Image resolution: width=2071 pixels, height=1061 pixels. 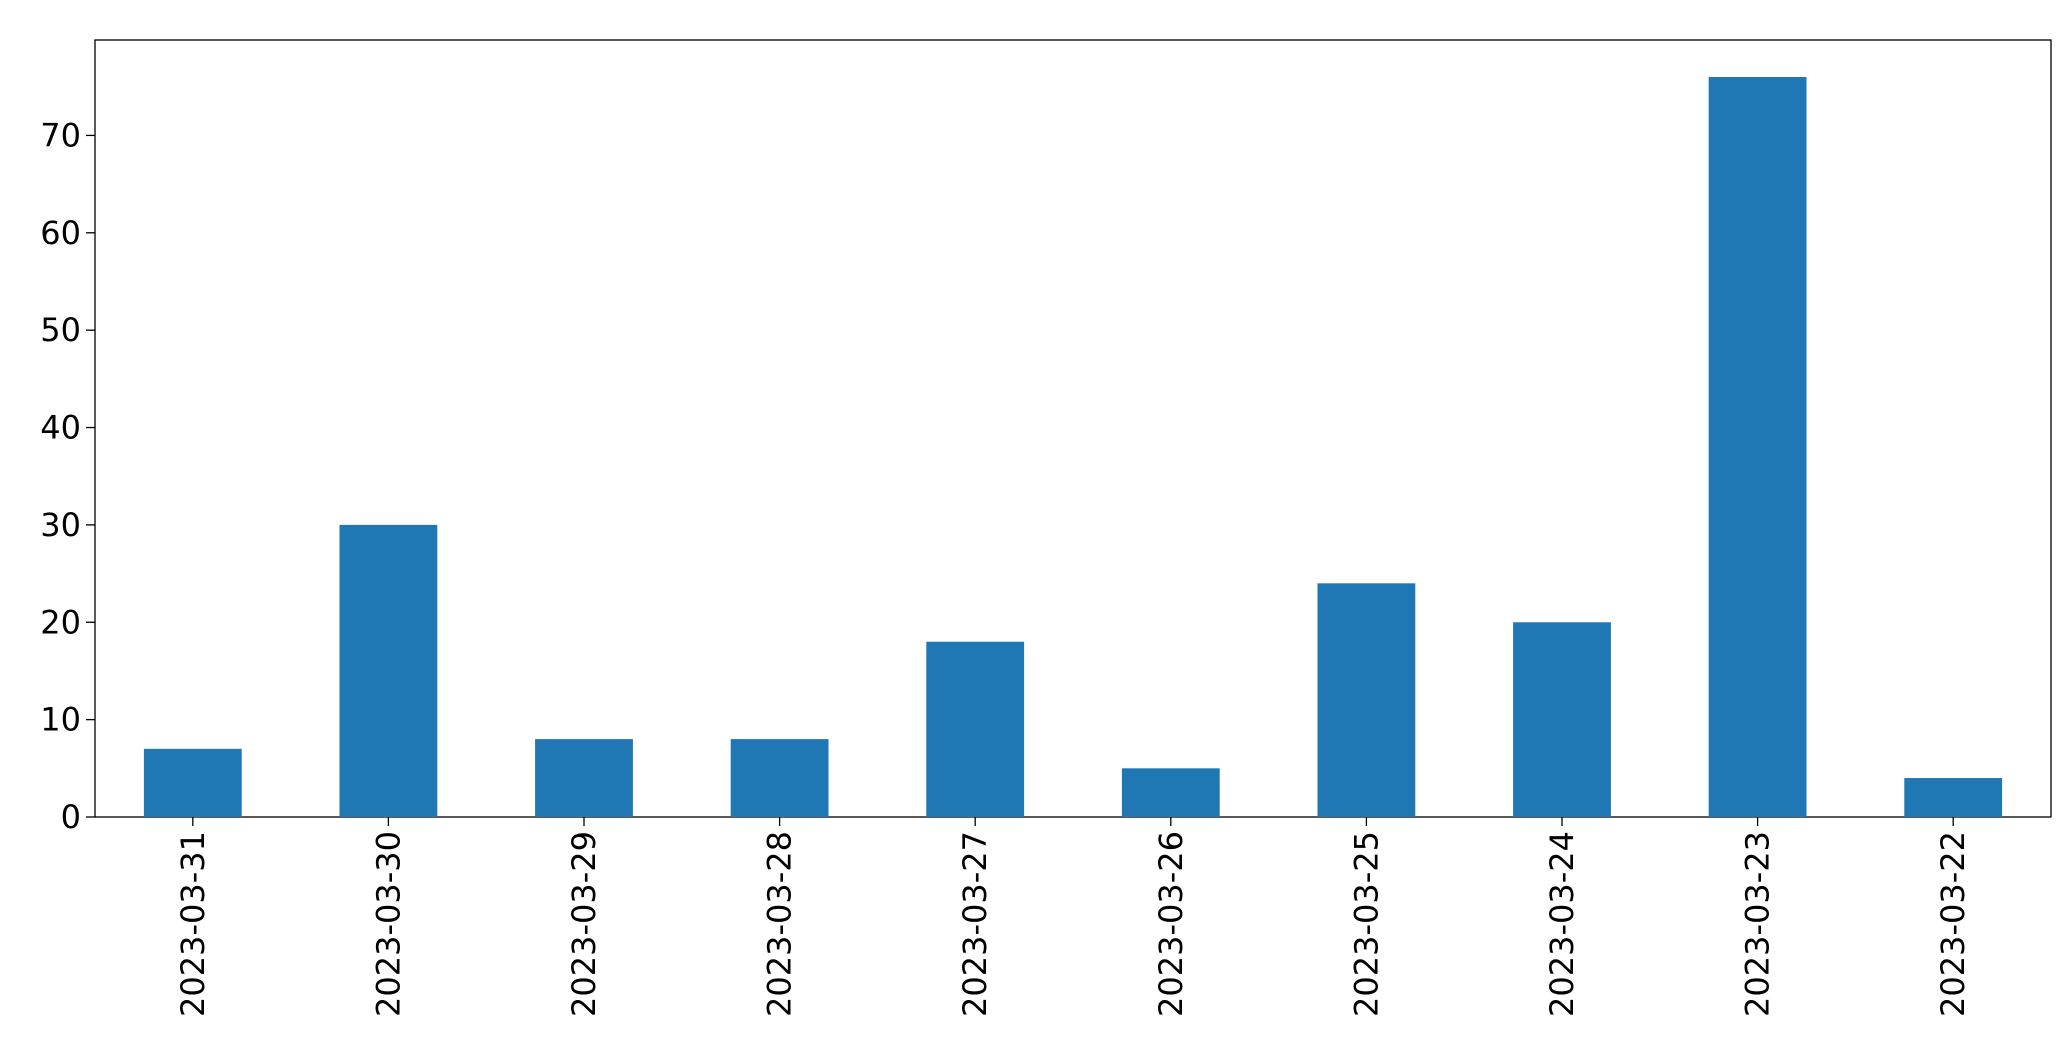 I want to click on y-tick-label: 40, so click(x=60, y=428).